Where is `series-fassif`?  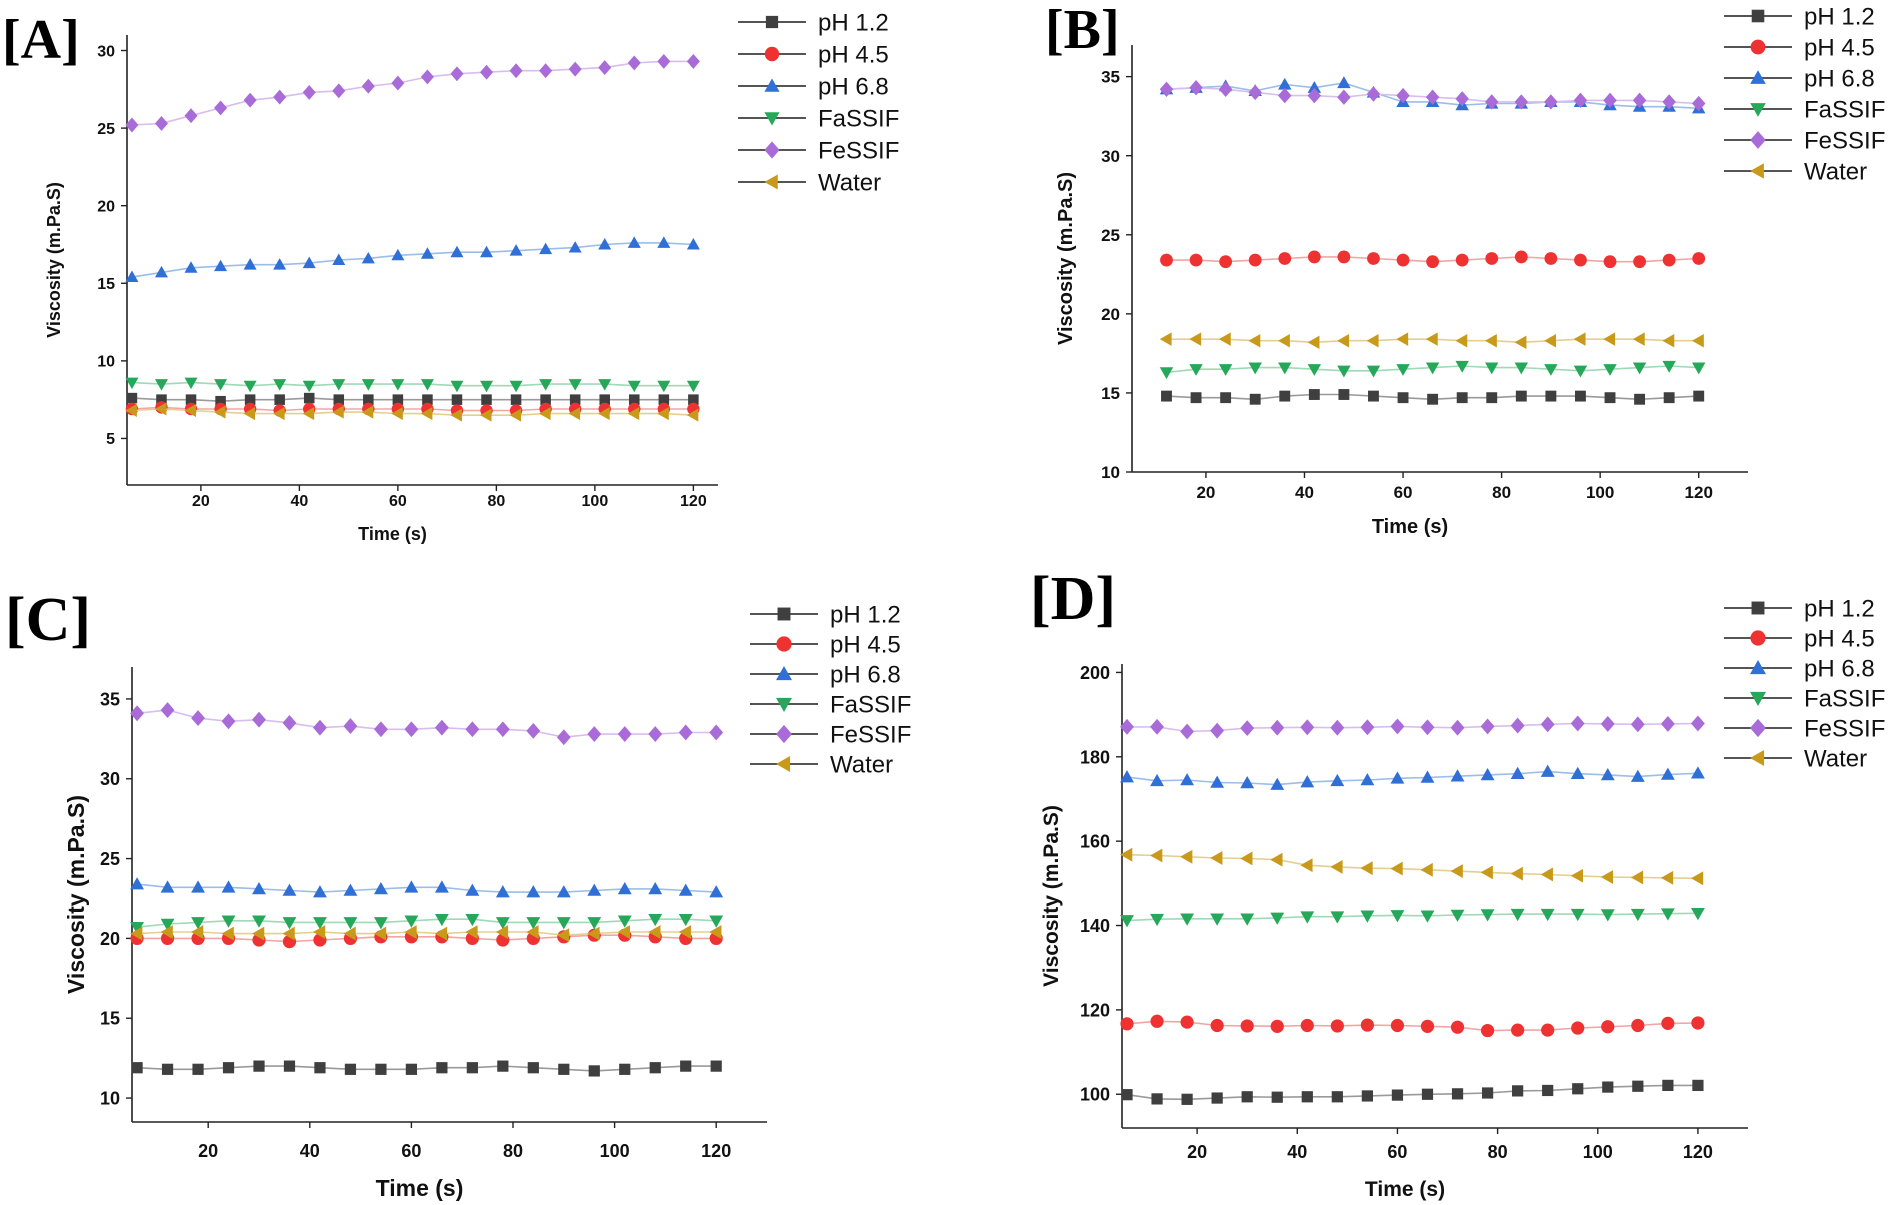 series-fassif is located at coordinates (427, 924).